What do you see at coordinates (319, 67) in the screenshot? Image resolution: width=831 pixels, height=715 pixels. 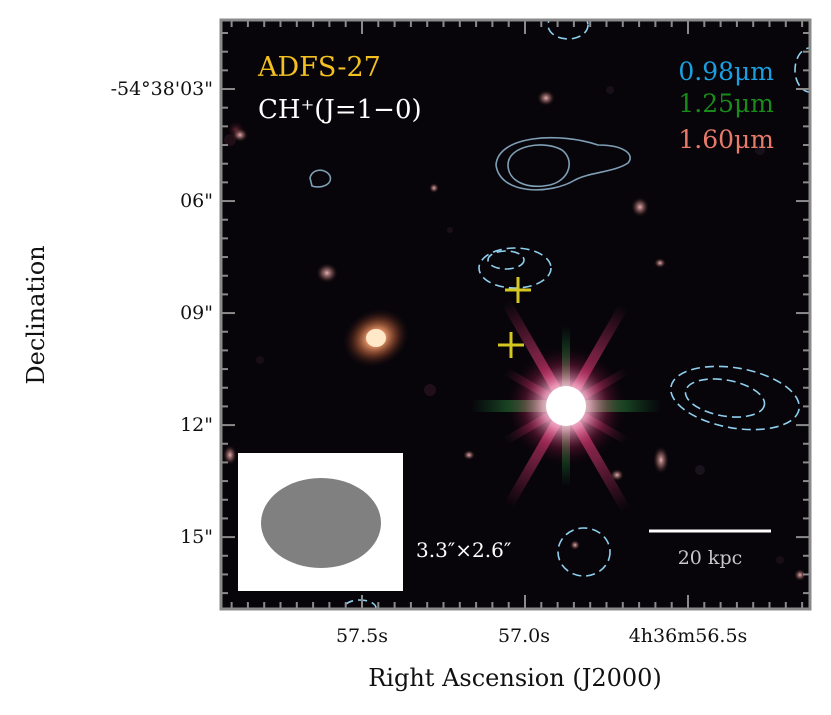 I see `source-name: ADFS-27` at bounding box center [319, 67].